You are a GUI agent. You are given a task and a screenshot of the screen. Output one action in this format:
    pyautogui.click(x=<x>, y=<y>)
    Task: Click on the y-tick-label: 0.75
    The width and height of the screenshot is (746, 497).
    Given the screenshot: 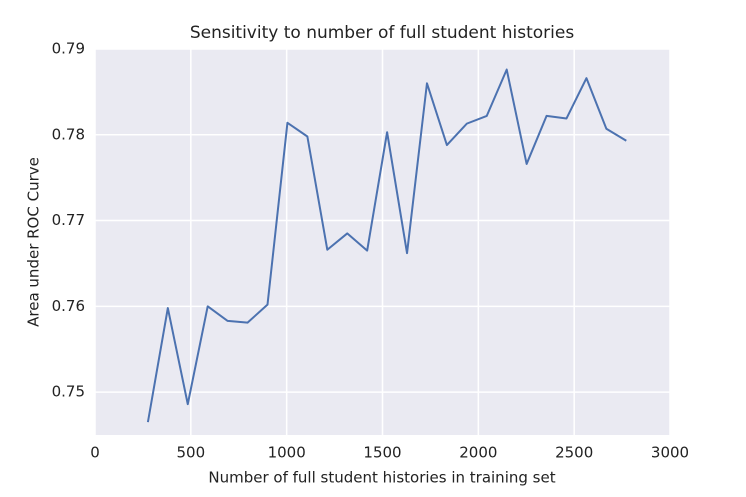 What is the action you would take?
    pyautogui.click(x=68, y=392)
    